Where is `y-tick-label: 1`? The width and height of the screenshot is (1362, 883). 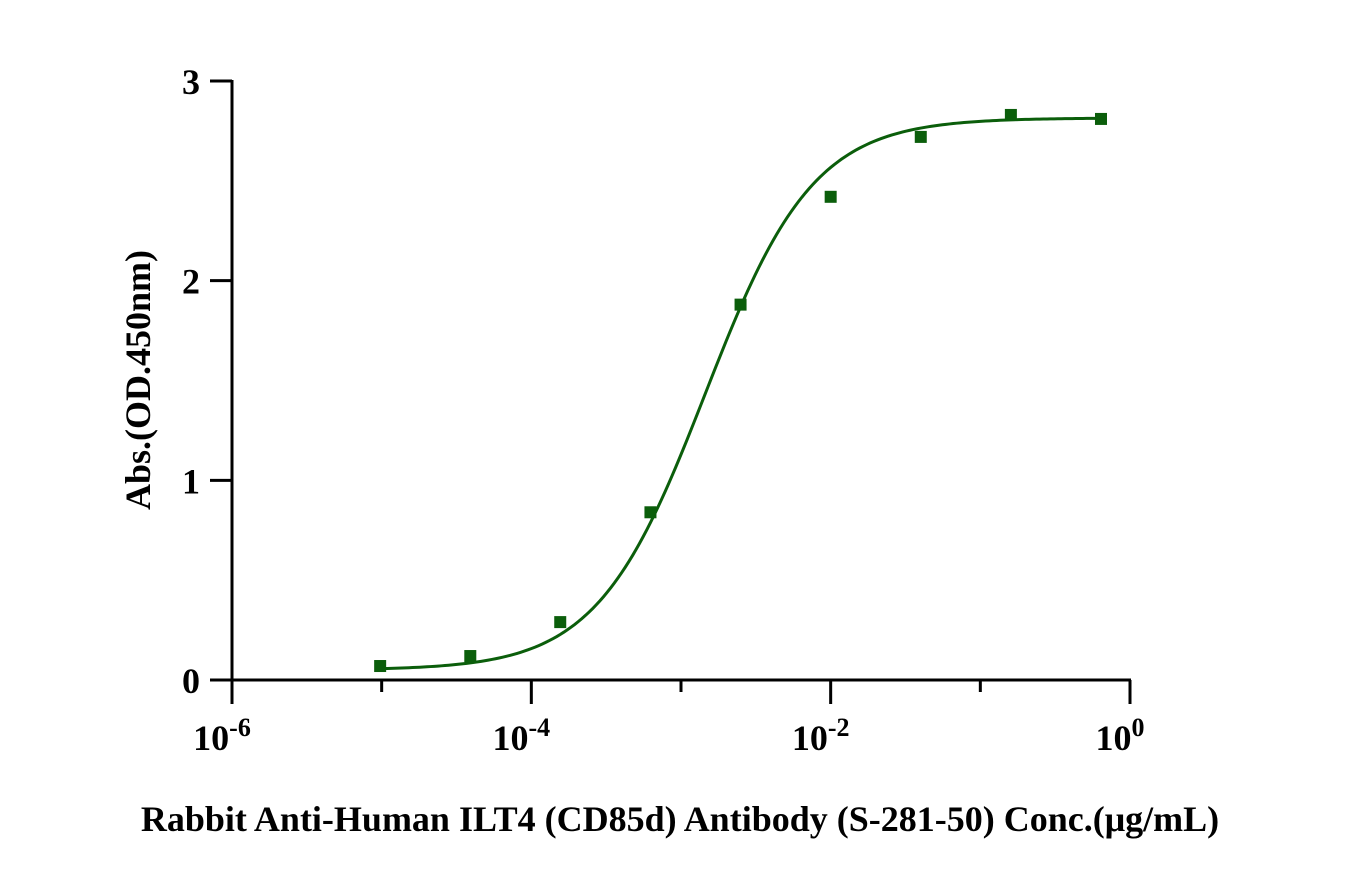
y-tick-label: 1 is located at coordinates (191, 481).